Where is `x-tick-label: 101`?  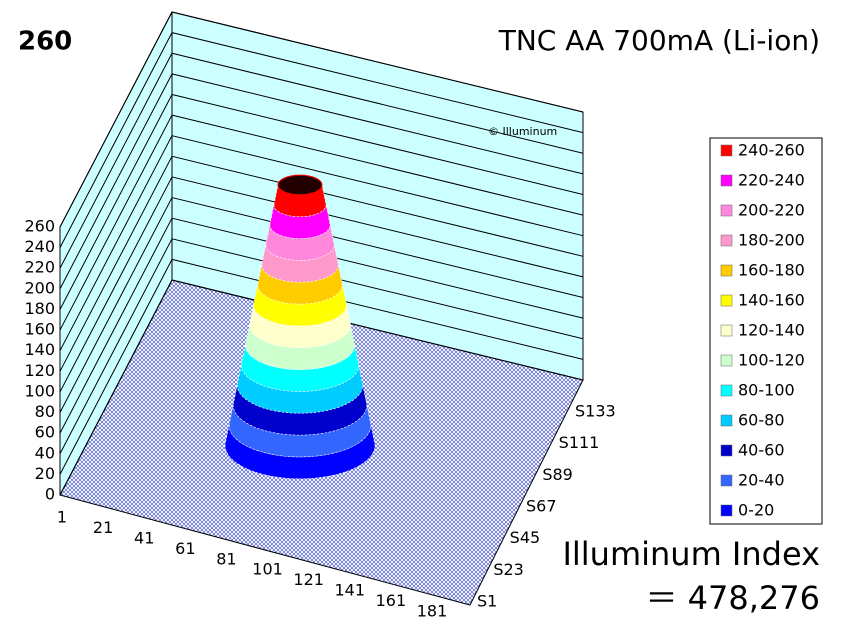 x-tick-label: 101 is located at coordinates (267, 569).